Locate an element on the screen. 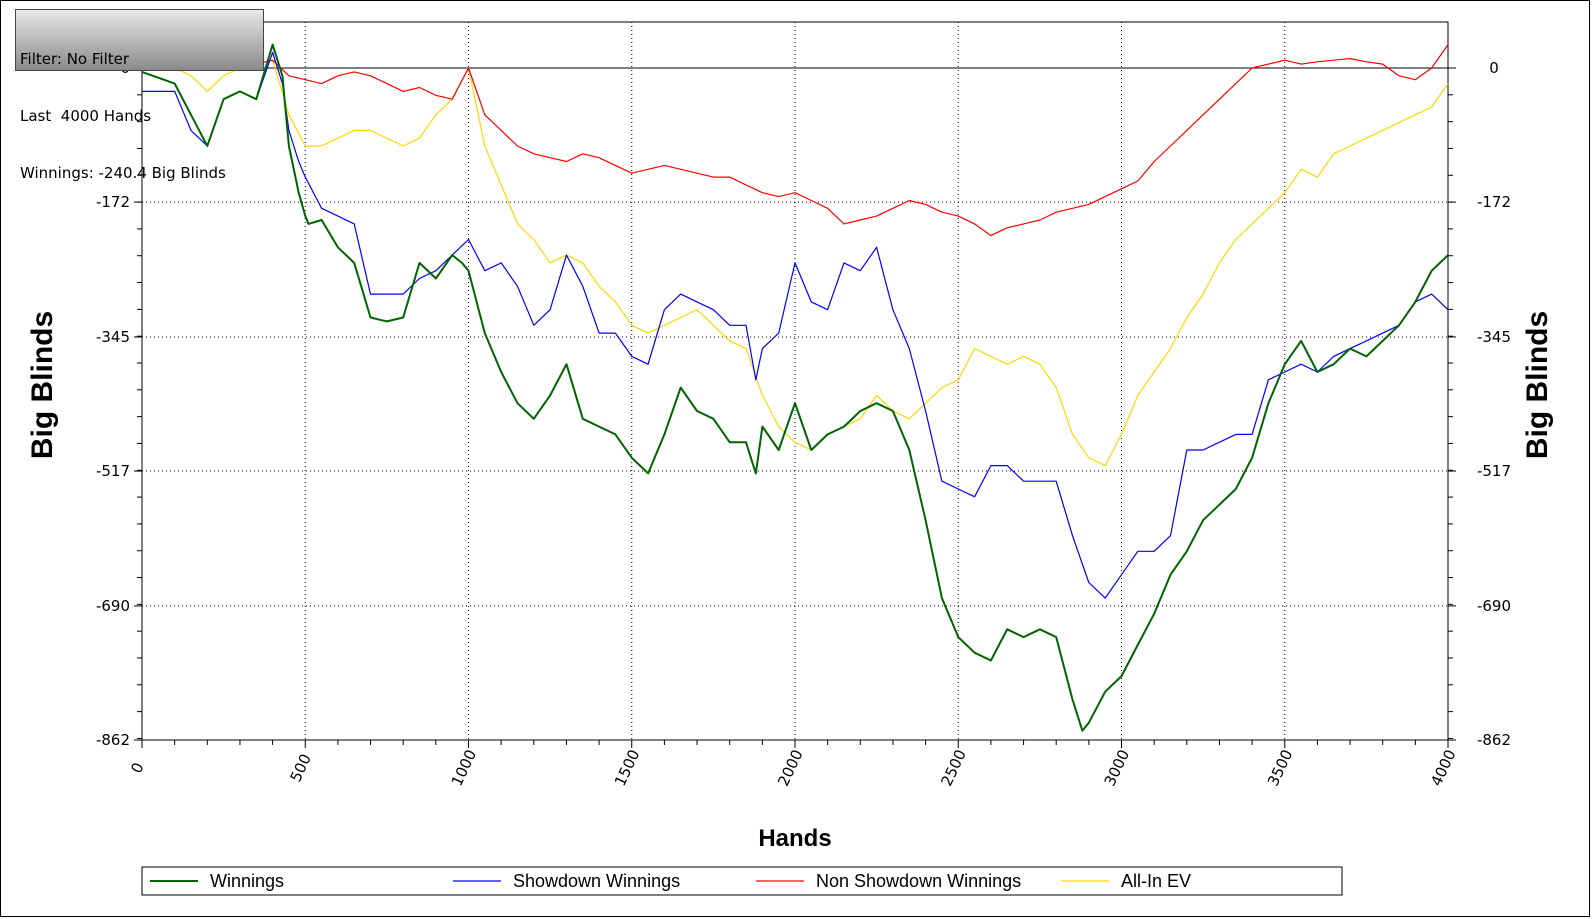 This screenshot has width=1592, height=919. y-tick-label-right: -862 is located at coordinates (1494, 740).